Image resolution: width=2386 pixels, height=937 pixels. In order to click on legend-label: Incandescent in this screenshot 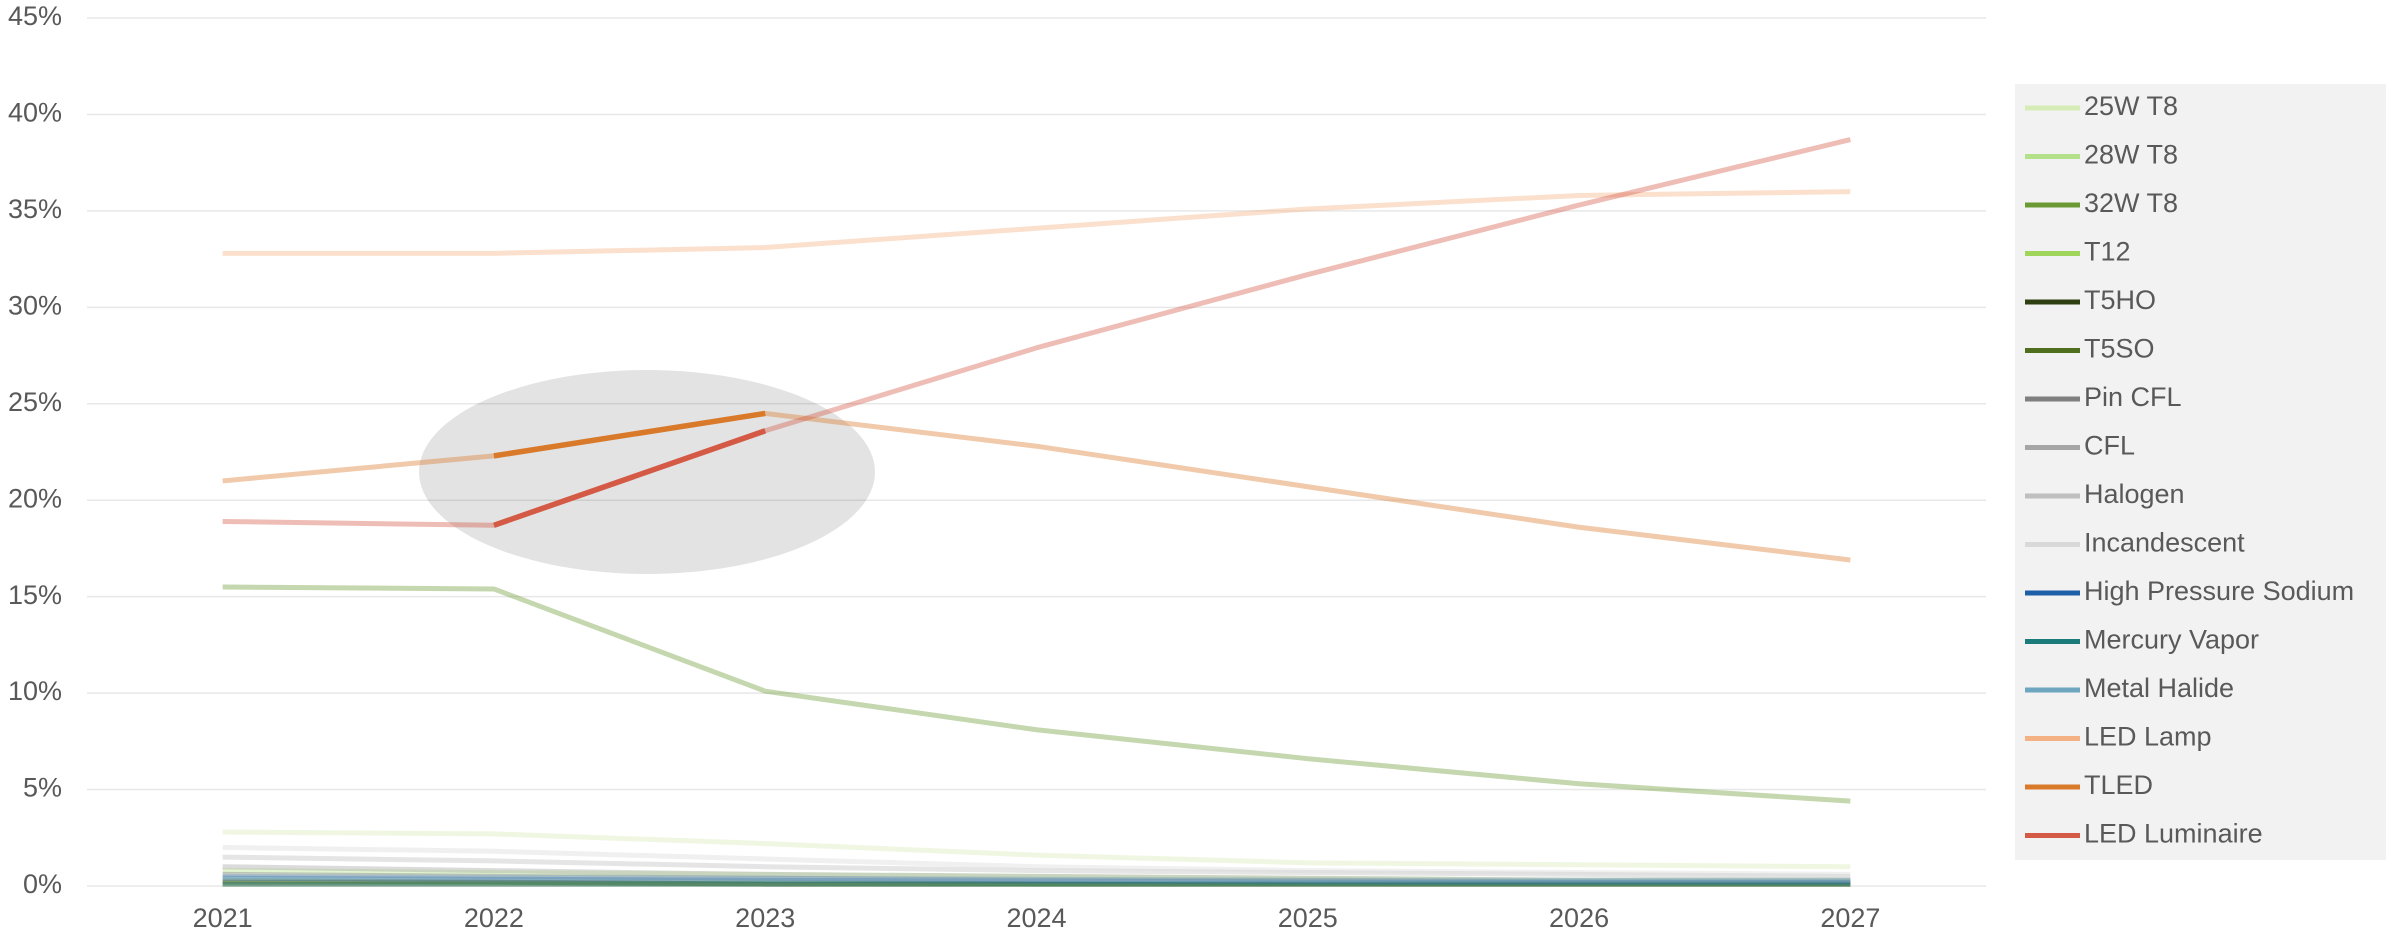, I will do `click(2164, 543)`.